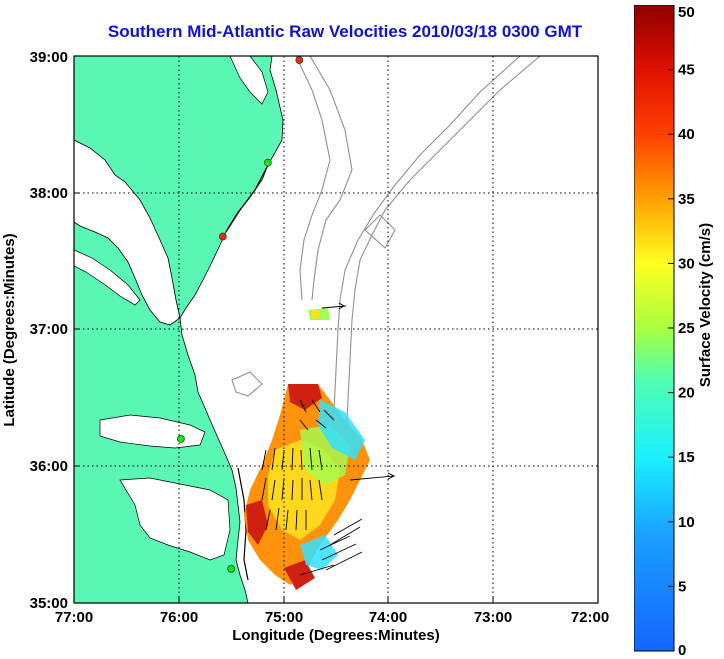 The image size is (724, 659). I want to click on colorbar-tick-0: 0, so click(682, 650).